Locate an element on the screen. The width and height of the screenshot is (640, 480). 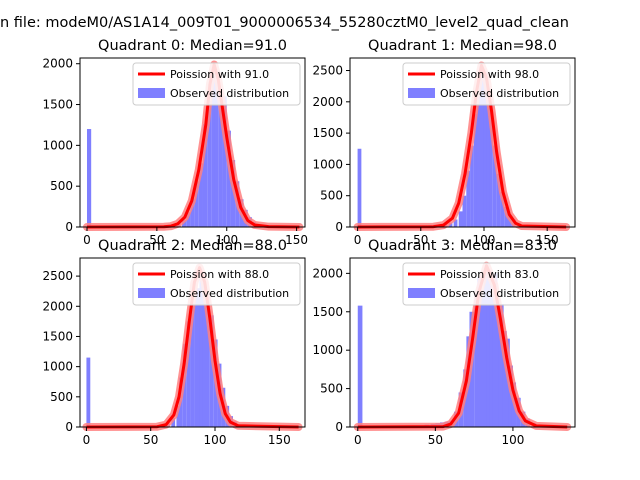
legend-label-poisson: Poission with 88.0 is located at coordinates (219, 274).